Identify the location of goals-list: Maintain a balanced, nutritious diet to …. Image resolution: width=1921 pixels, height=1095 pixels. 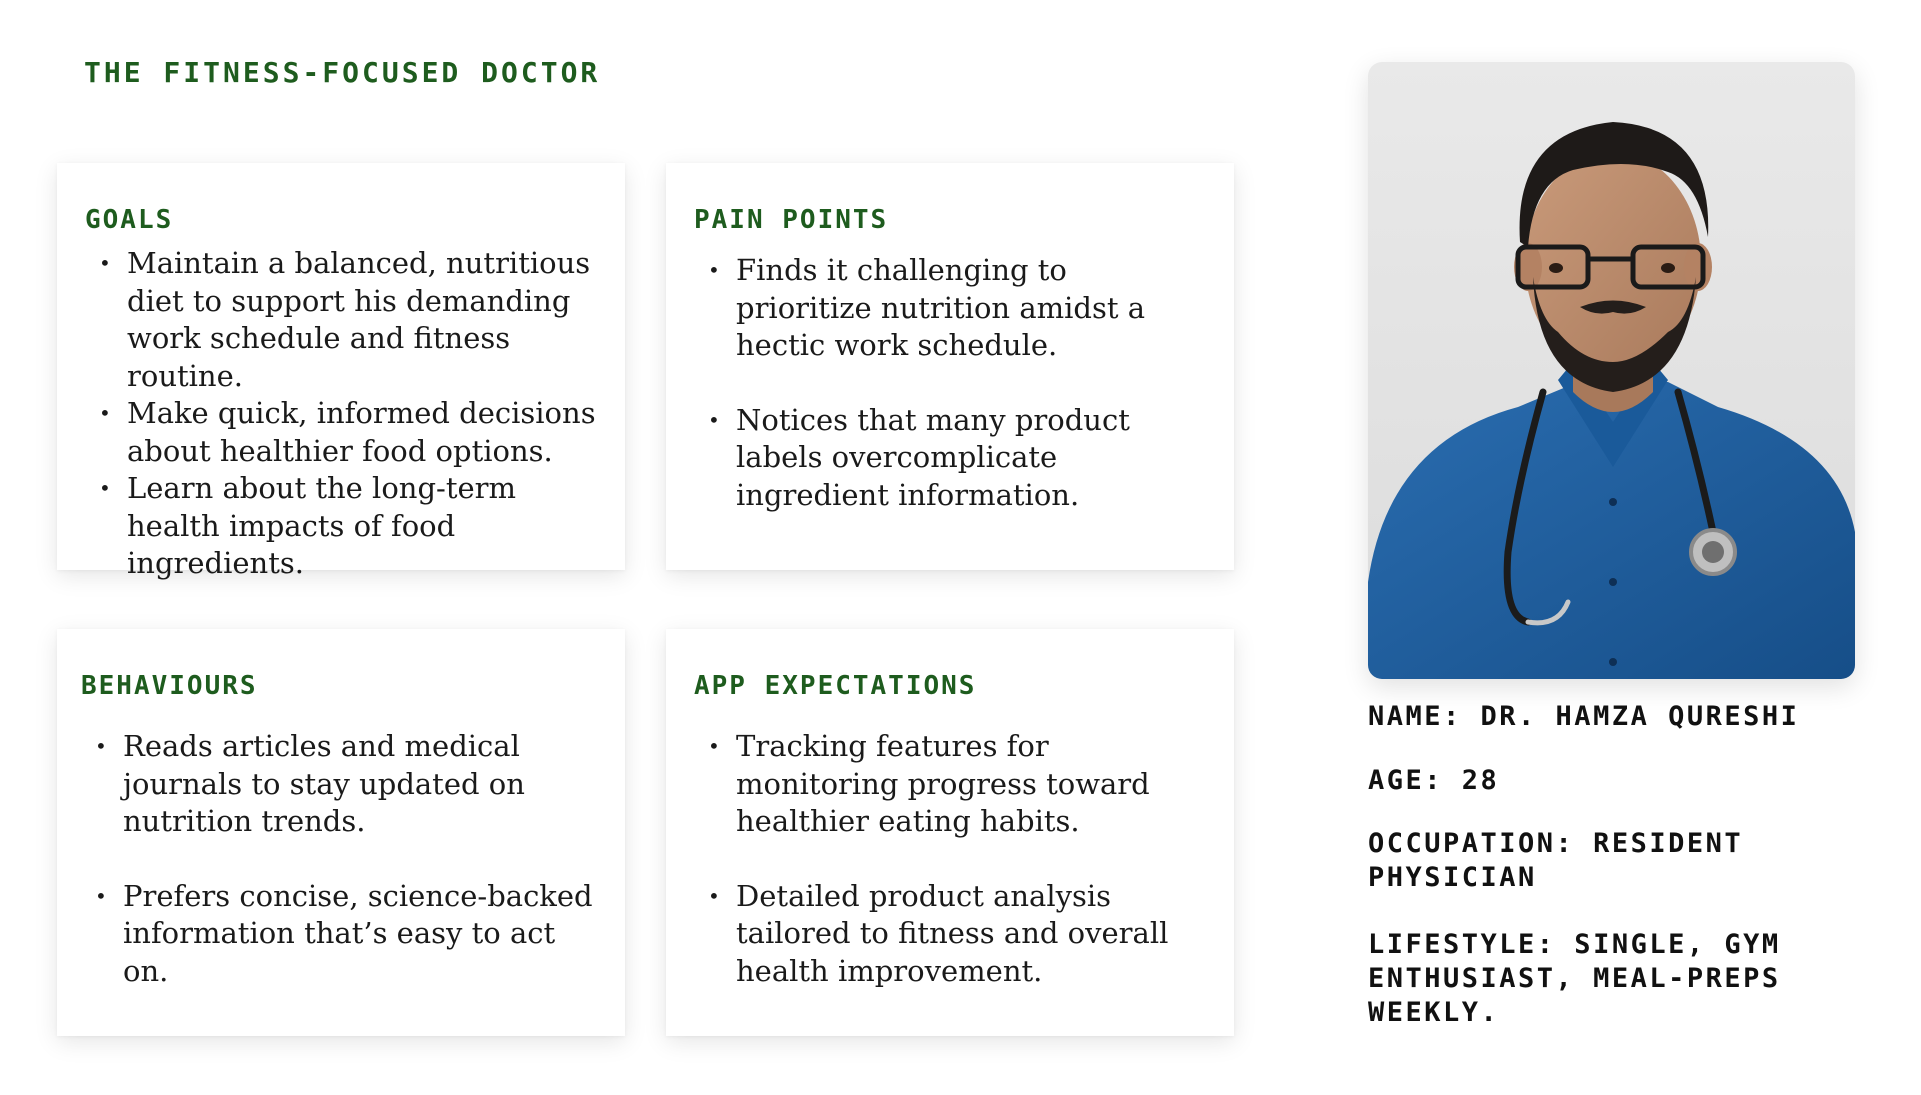
(349, 414).